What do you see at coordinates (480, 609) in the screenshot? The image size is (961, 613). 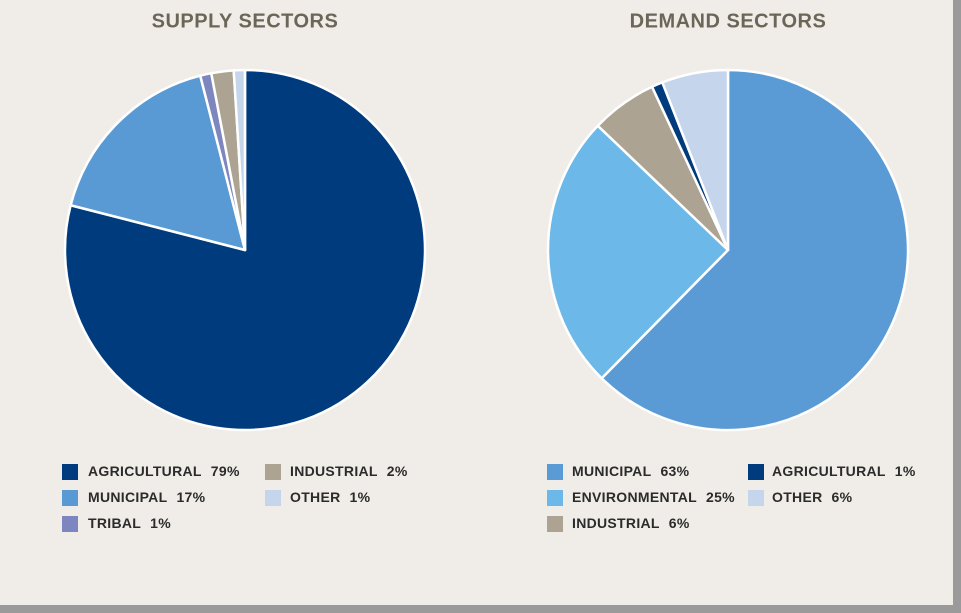 I see `shadow-bottom` at bounding box center [480, 609].